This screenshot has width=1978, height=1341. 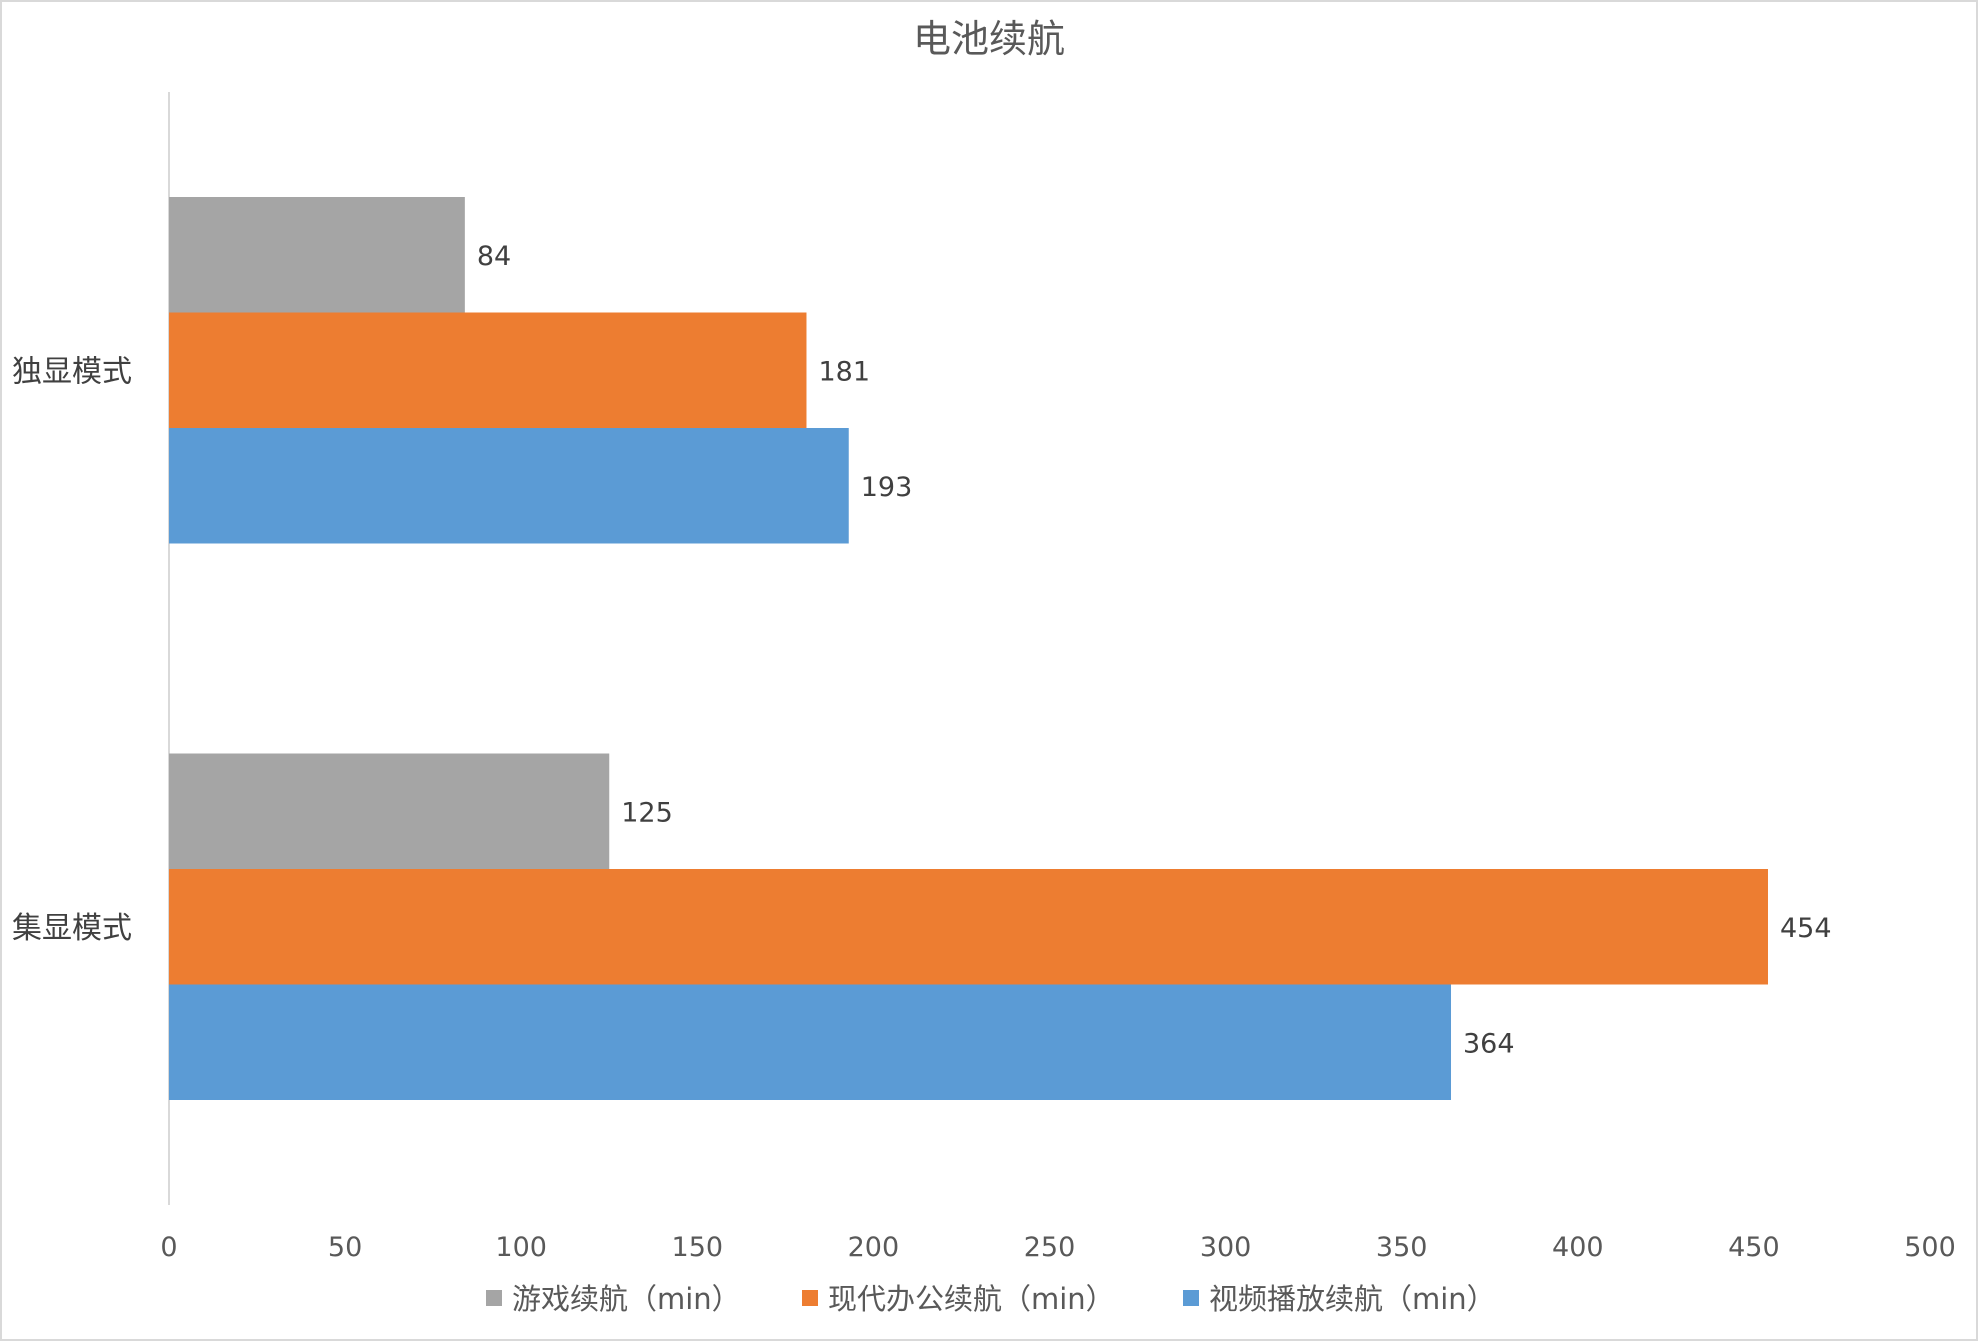 I want to click on x-tick-label: 400, so click(x=1578, y=1247).